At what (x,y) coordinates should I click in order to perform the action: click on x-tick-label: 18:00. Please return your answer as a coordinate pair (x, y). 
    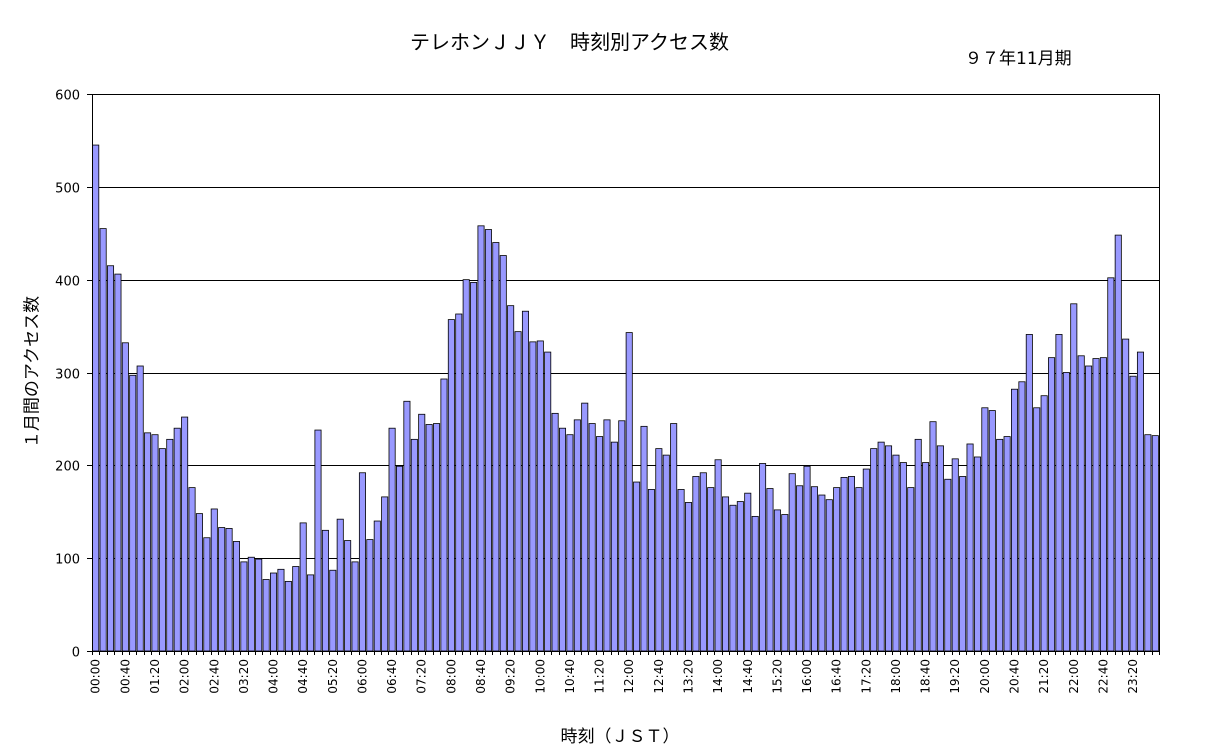
    Looking at the image, I should click on (896, 676).